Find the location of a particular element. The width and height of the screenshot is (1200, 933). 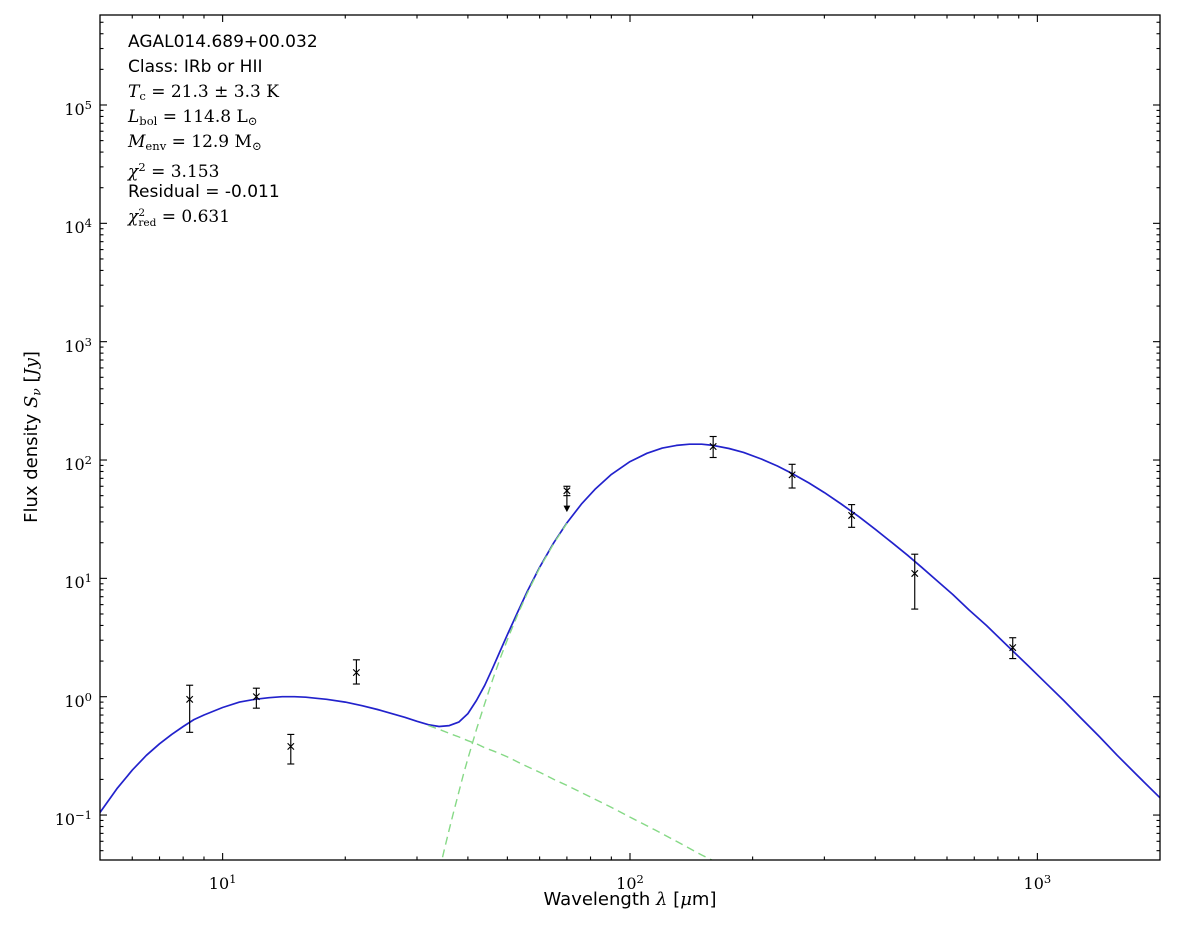

y-tick-label: 10⁻¹ is located at coordinates (73, 818).